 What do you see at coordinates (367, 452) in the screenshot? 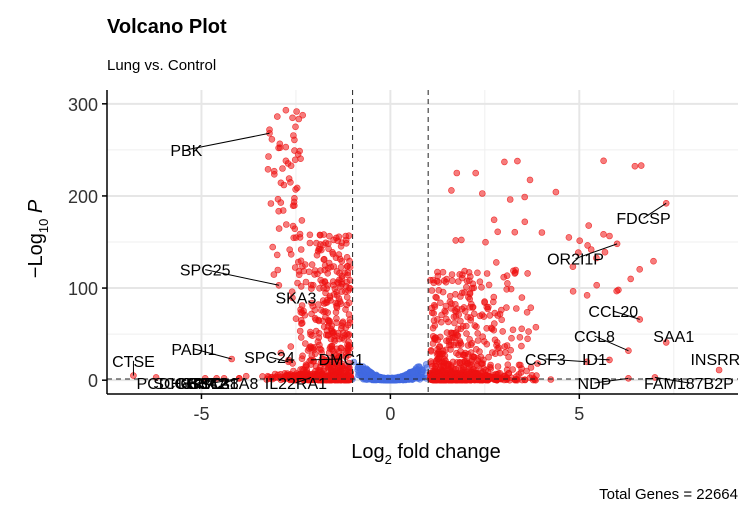
I see `x-axis-label-pre: Log` at bounding box center [367, 452].